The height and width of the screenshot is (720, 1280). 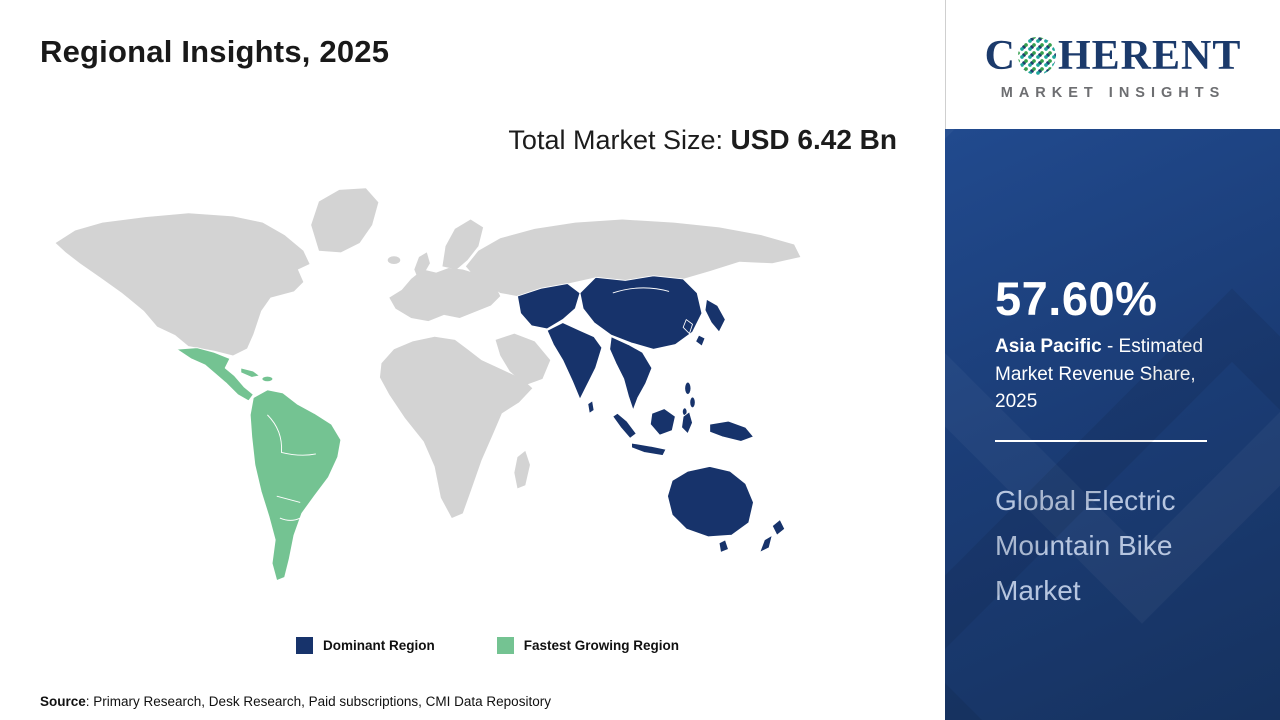 I want to click on new-guinea, so click(x=731, y=431).